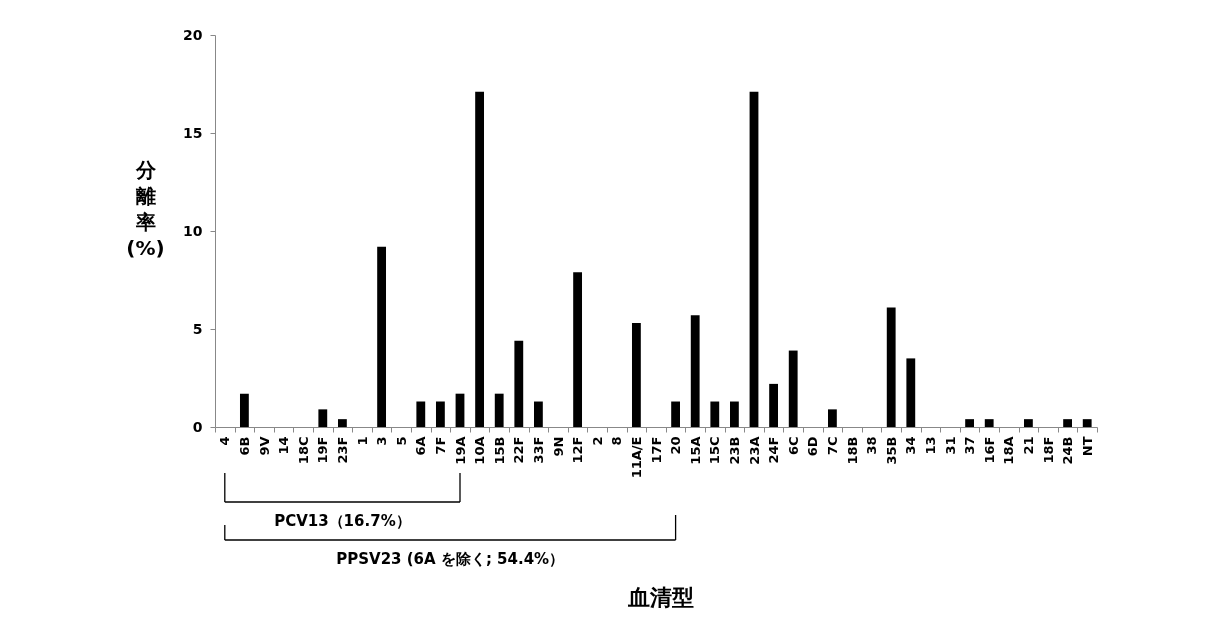 The height and width of the screenshot is (630, 1229). What do you see at coordinates (145, 208) in the screenshot?
I see `y-axis-title: 分離率(%)` at bounding box center [145, 208].